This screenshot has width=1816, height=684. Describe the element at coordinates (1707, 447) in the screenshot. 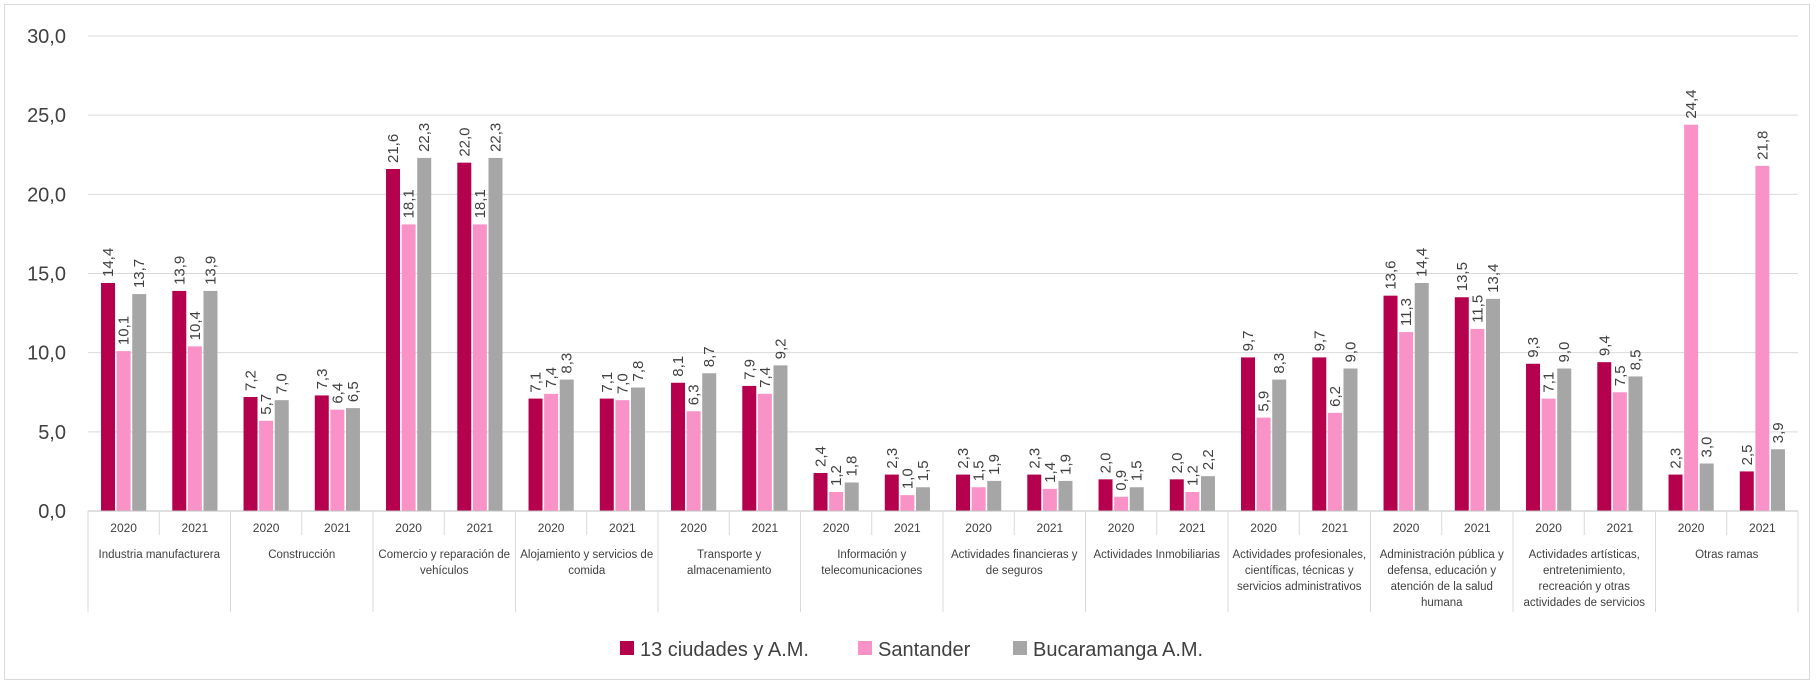

I see `data-label: 3,0` at that location.